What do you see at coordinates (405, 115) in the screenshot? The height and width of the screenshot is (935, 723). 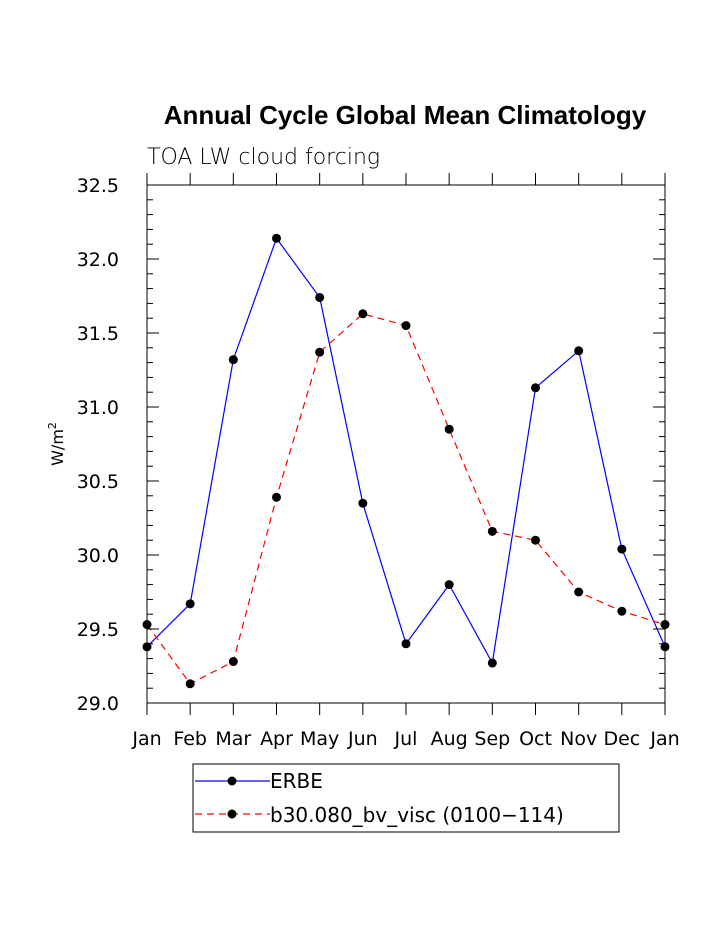 I see `chart-title: Annual Cycle Global Mean Climatology` at bounding box center [405, 115].